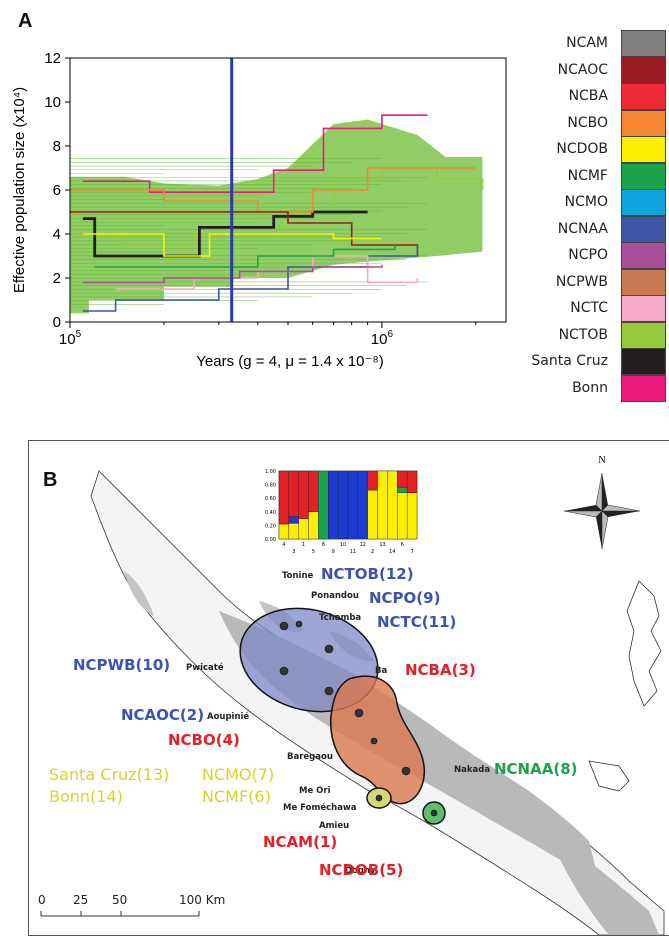 The image size is (669, 936). Describe the element at coordinates (569, 361) in the screenshot. I see `legend-label-santa-cruz: Santa Cruz` at that location.